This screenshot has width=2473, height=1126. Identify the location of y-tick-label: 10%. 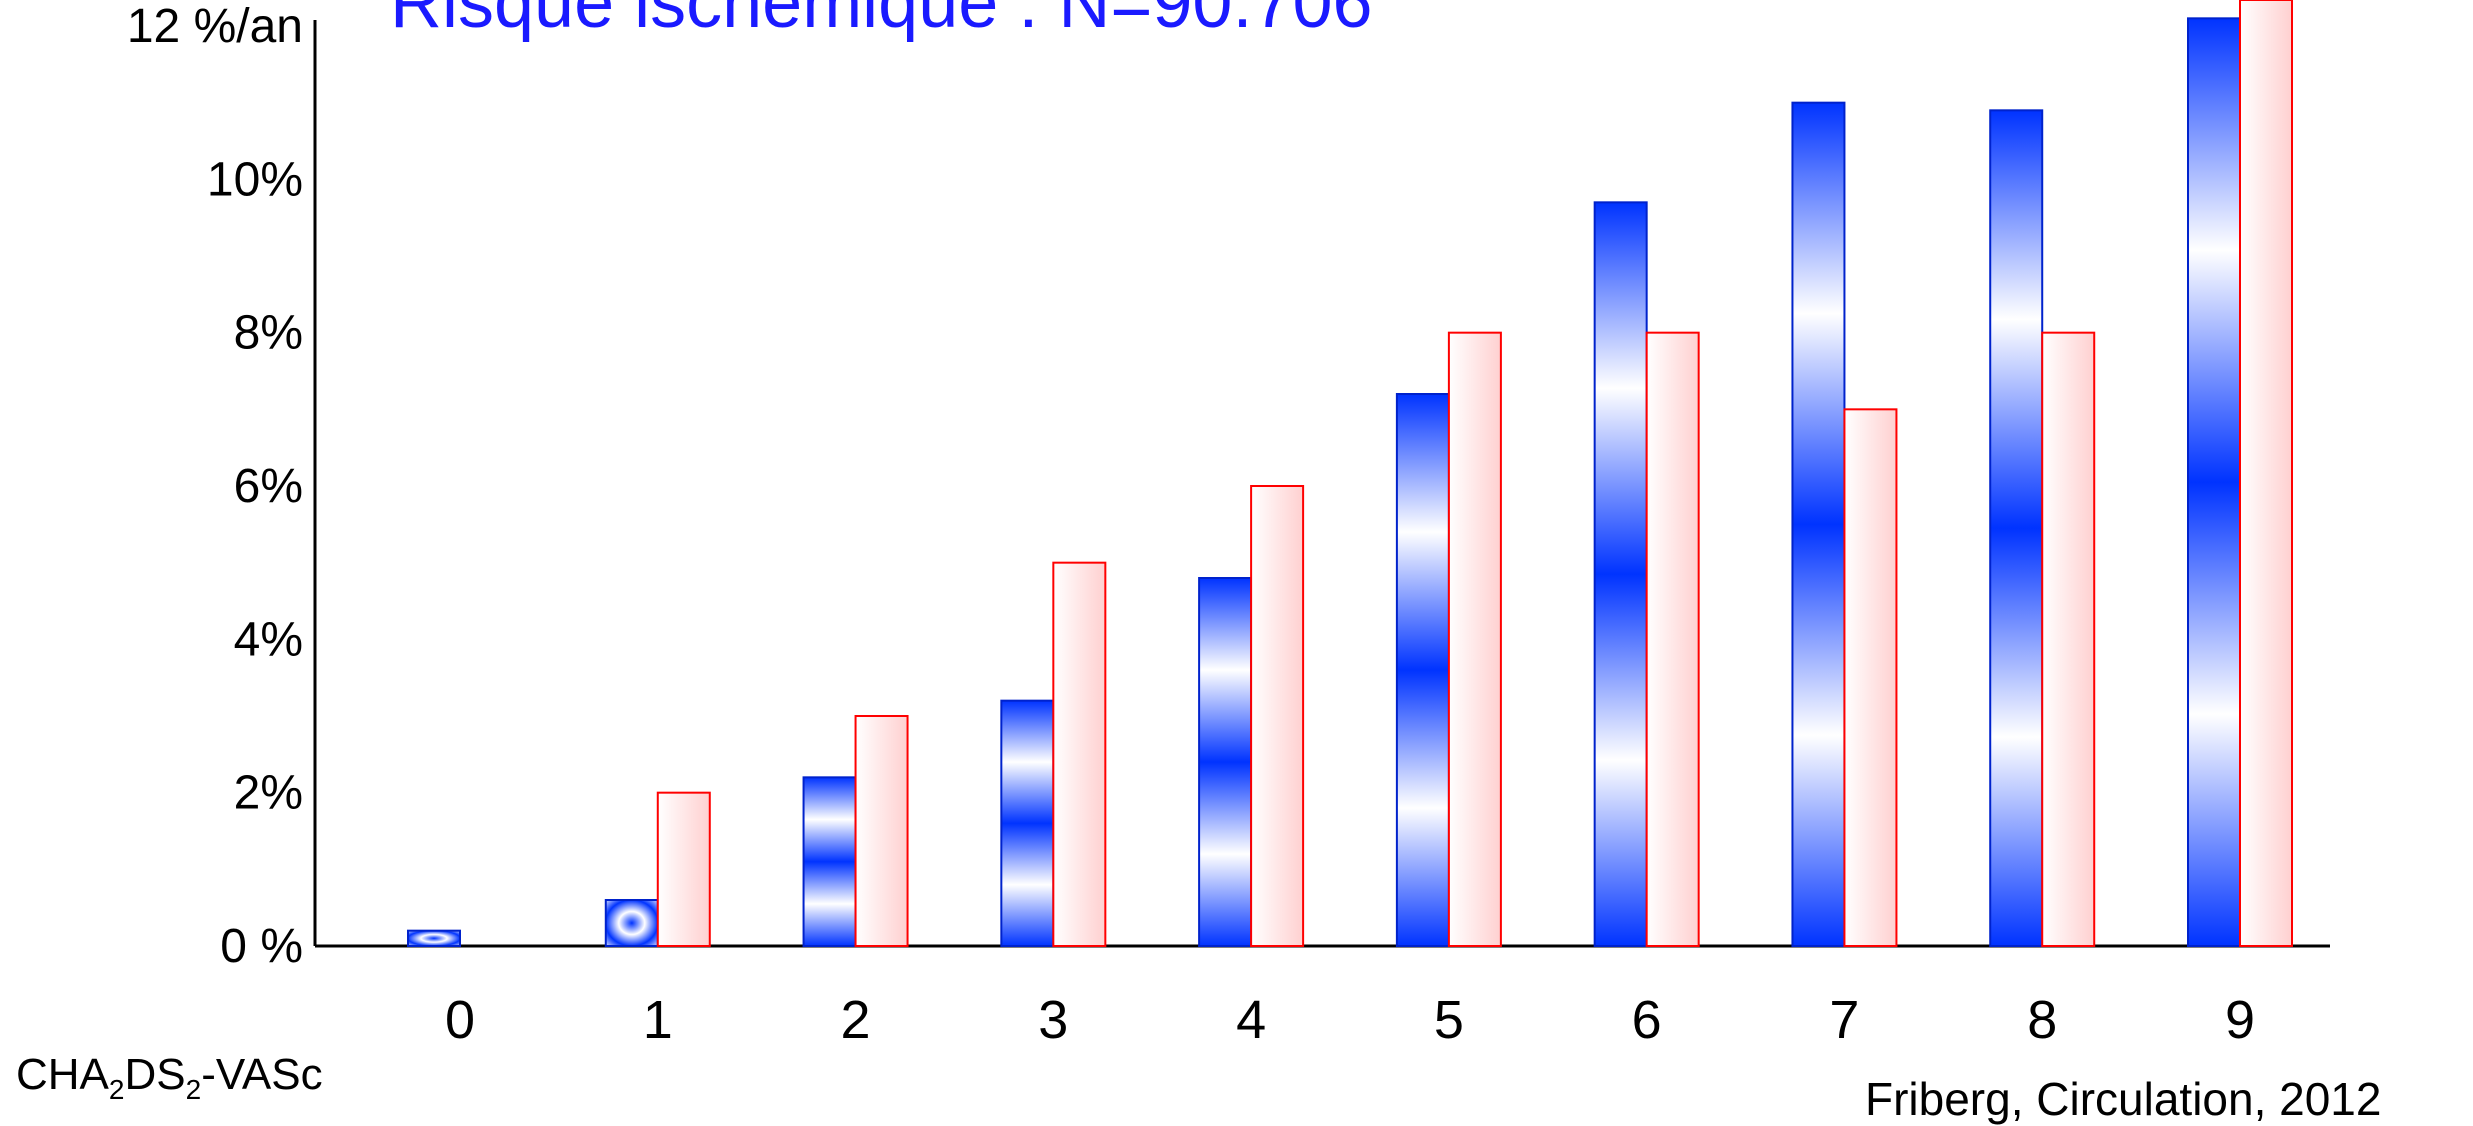
(255, 179).